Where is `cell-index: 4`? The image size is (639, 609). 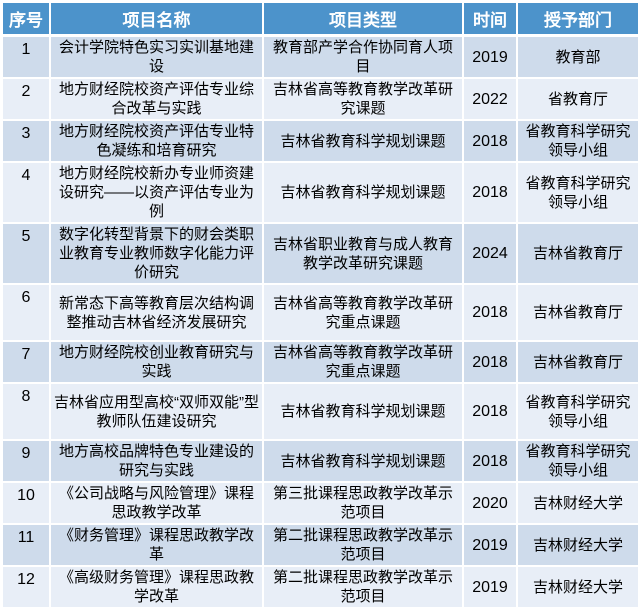
cell-index: 4 is located at coordinates (26, 192).